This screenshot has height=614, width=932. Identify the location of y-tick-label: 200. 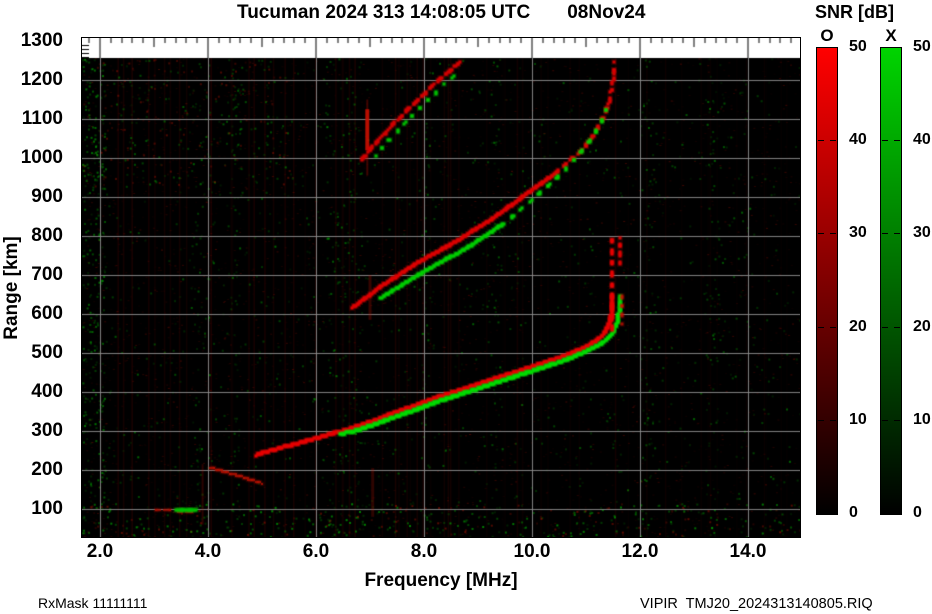
(47, 469).